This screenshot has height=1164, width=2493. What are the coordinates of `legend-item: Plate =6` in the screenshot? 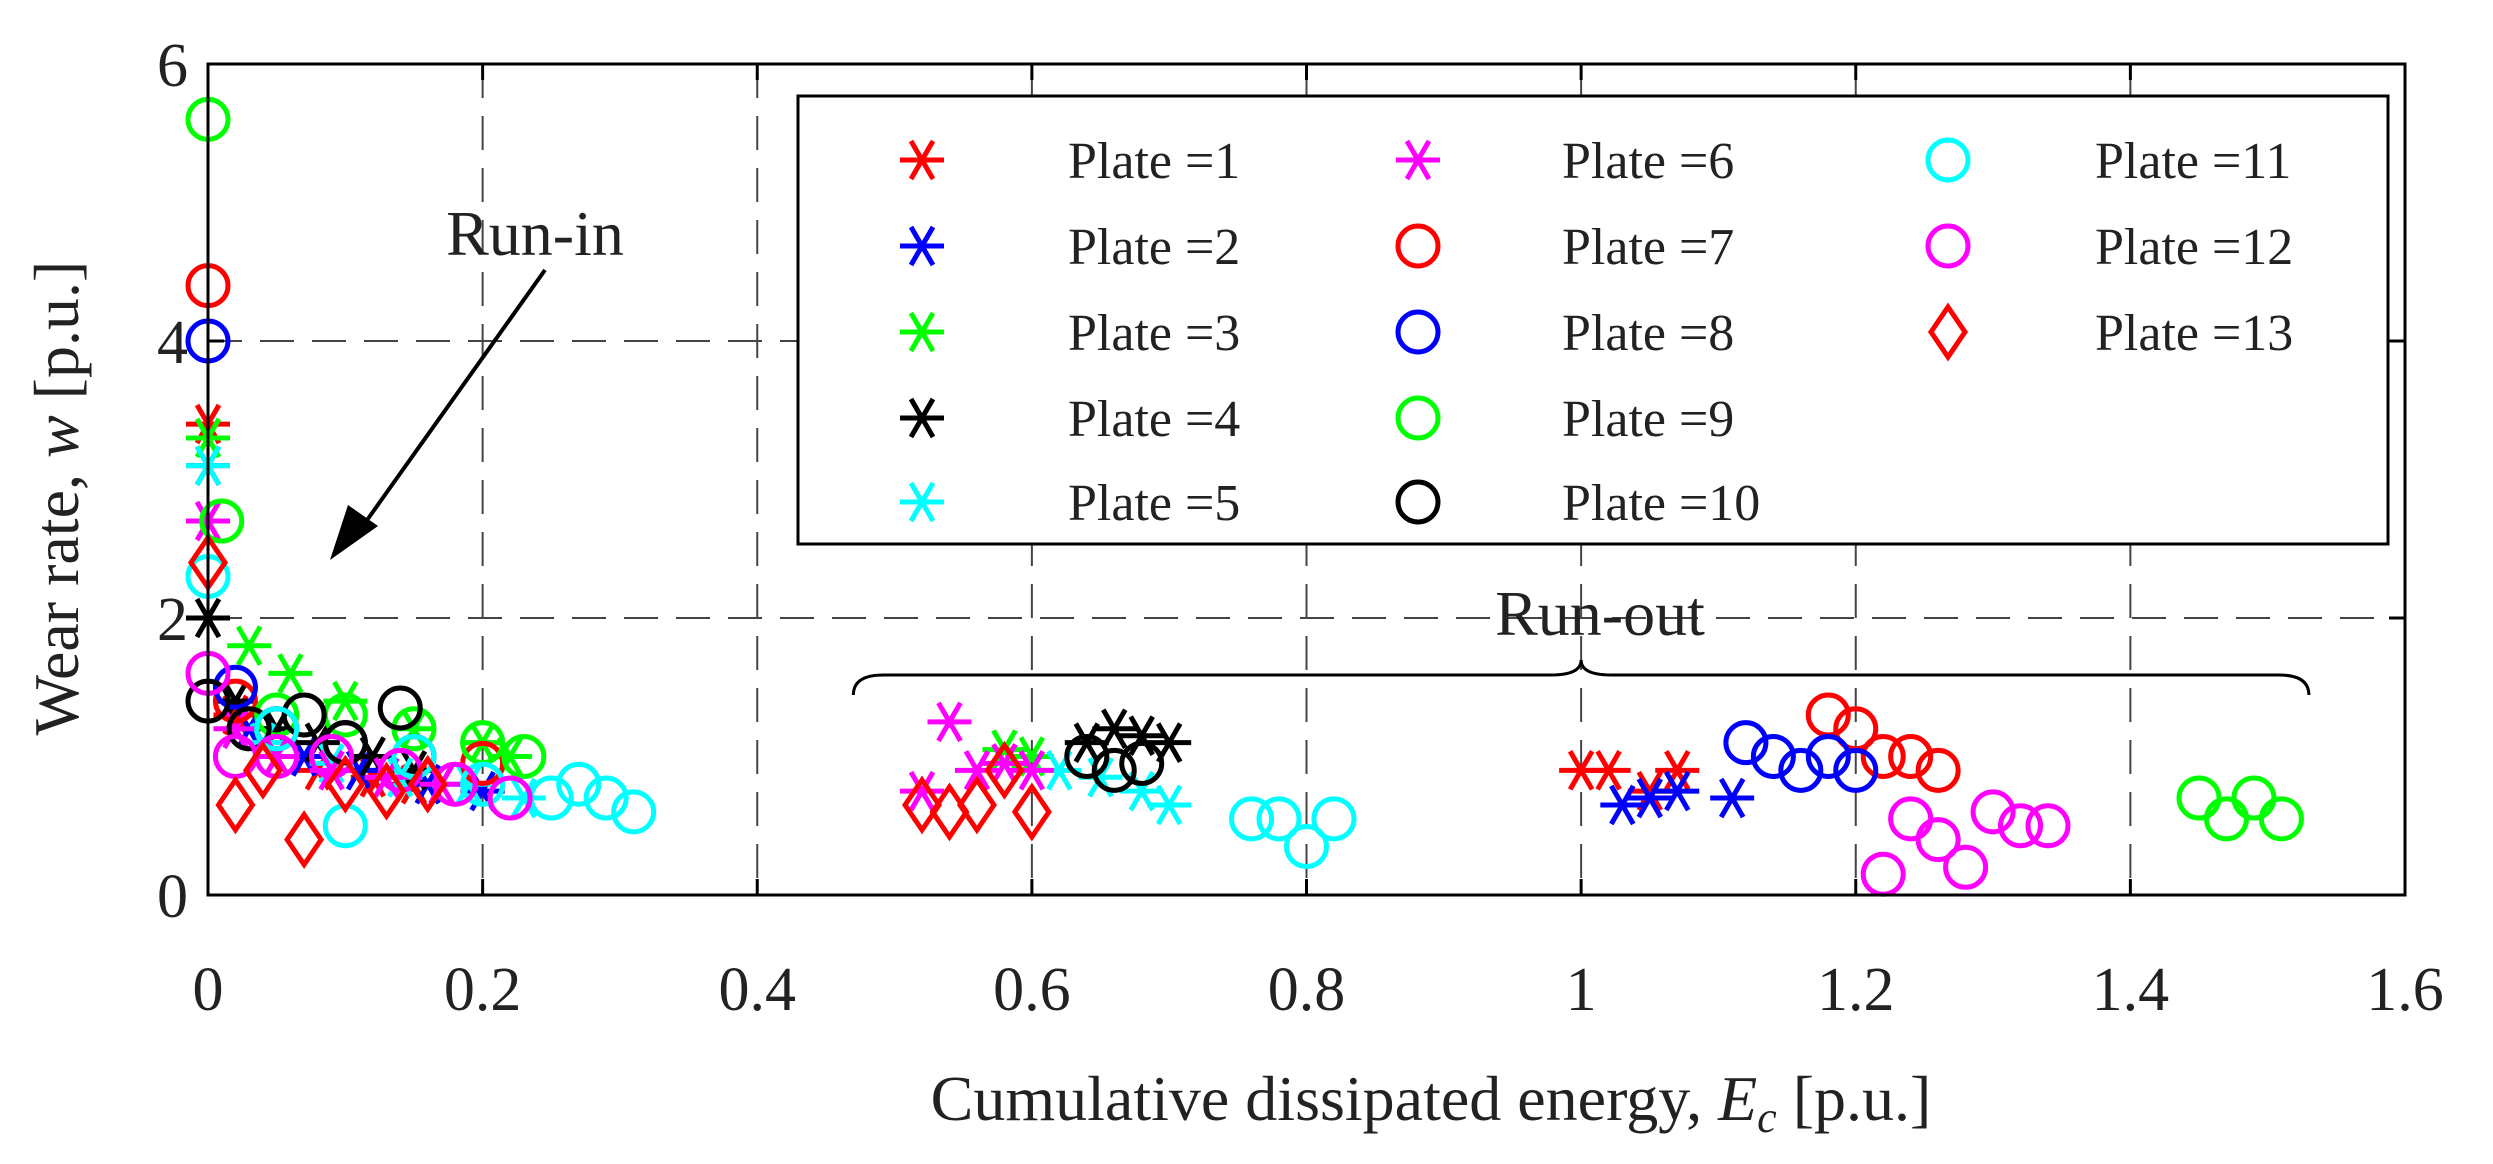 It's located at (1565, 161).